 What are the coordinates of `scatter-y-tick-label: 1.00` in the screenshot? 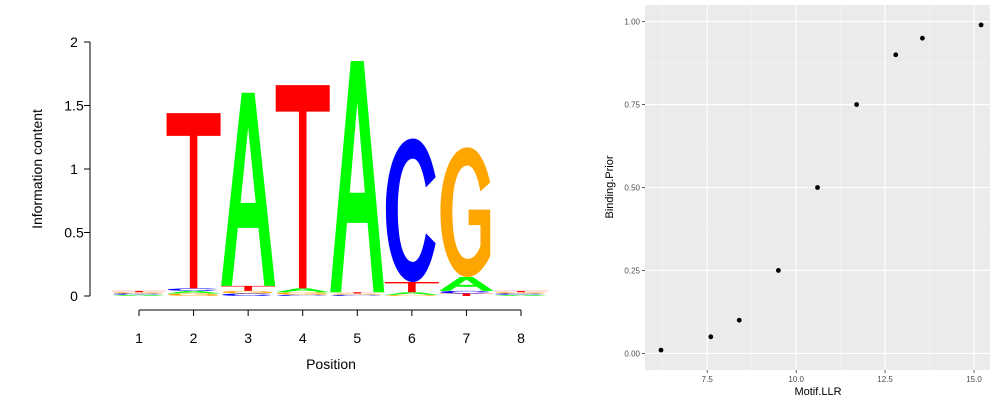 It's located at (632, 22).